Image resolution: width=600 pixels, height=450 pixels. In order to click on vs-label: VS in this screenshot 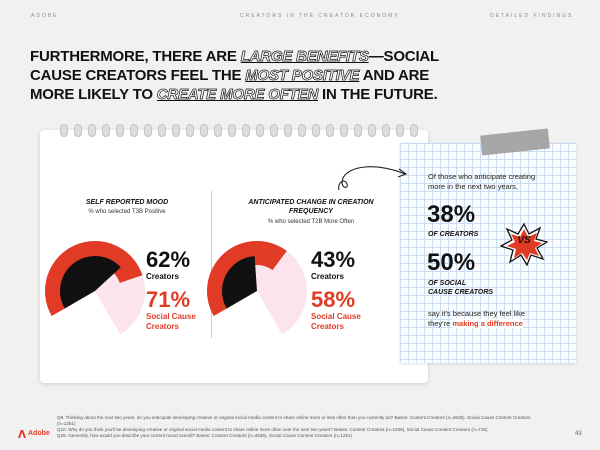, I will do `click(524, 240)`.